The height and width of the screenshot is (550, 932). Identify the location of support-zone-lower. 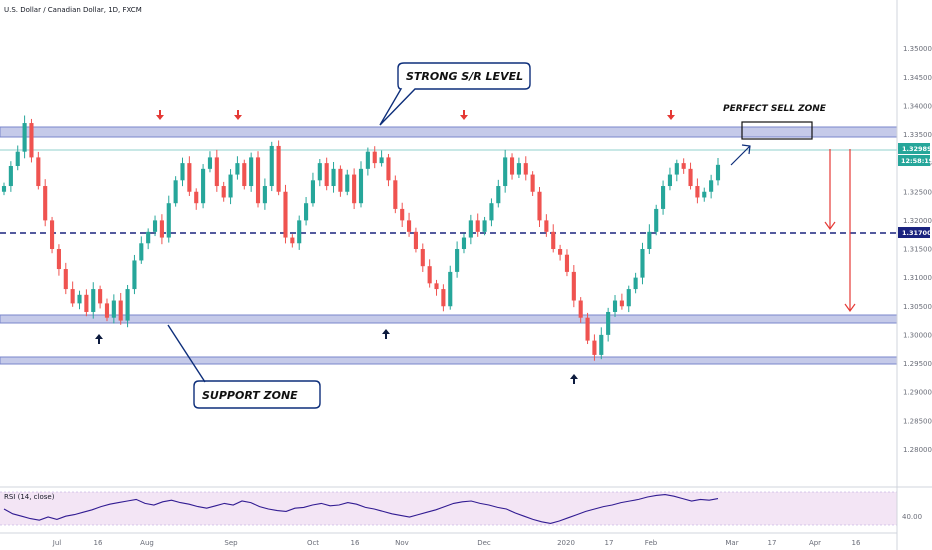
(449, 360).